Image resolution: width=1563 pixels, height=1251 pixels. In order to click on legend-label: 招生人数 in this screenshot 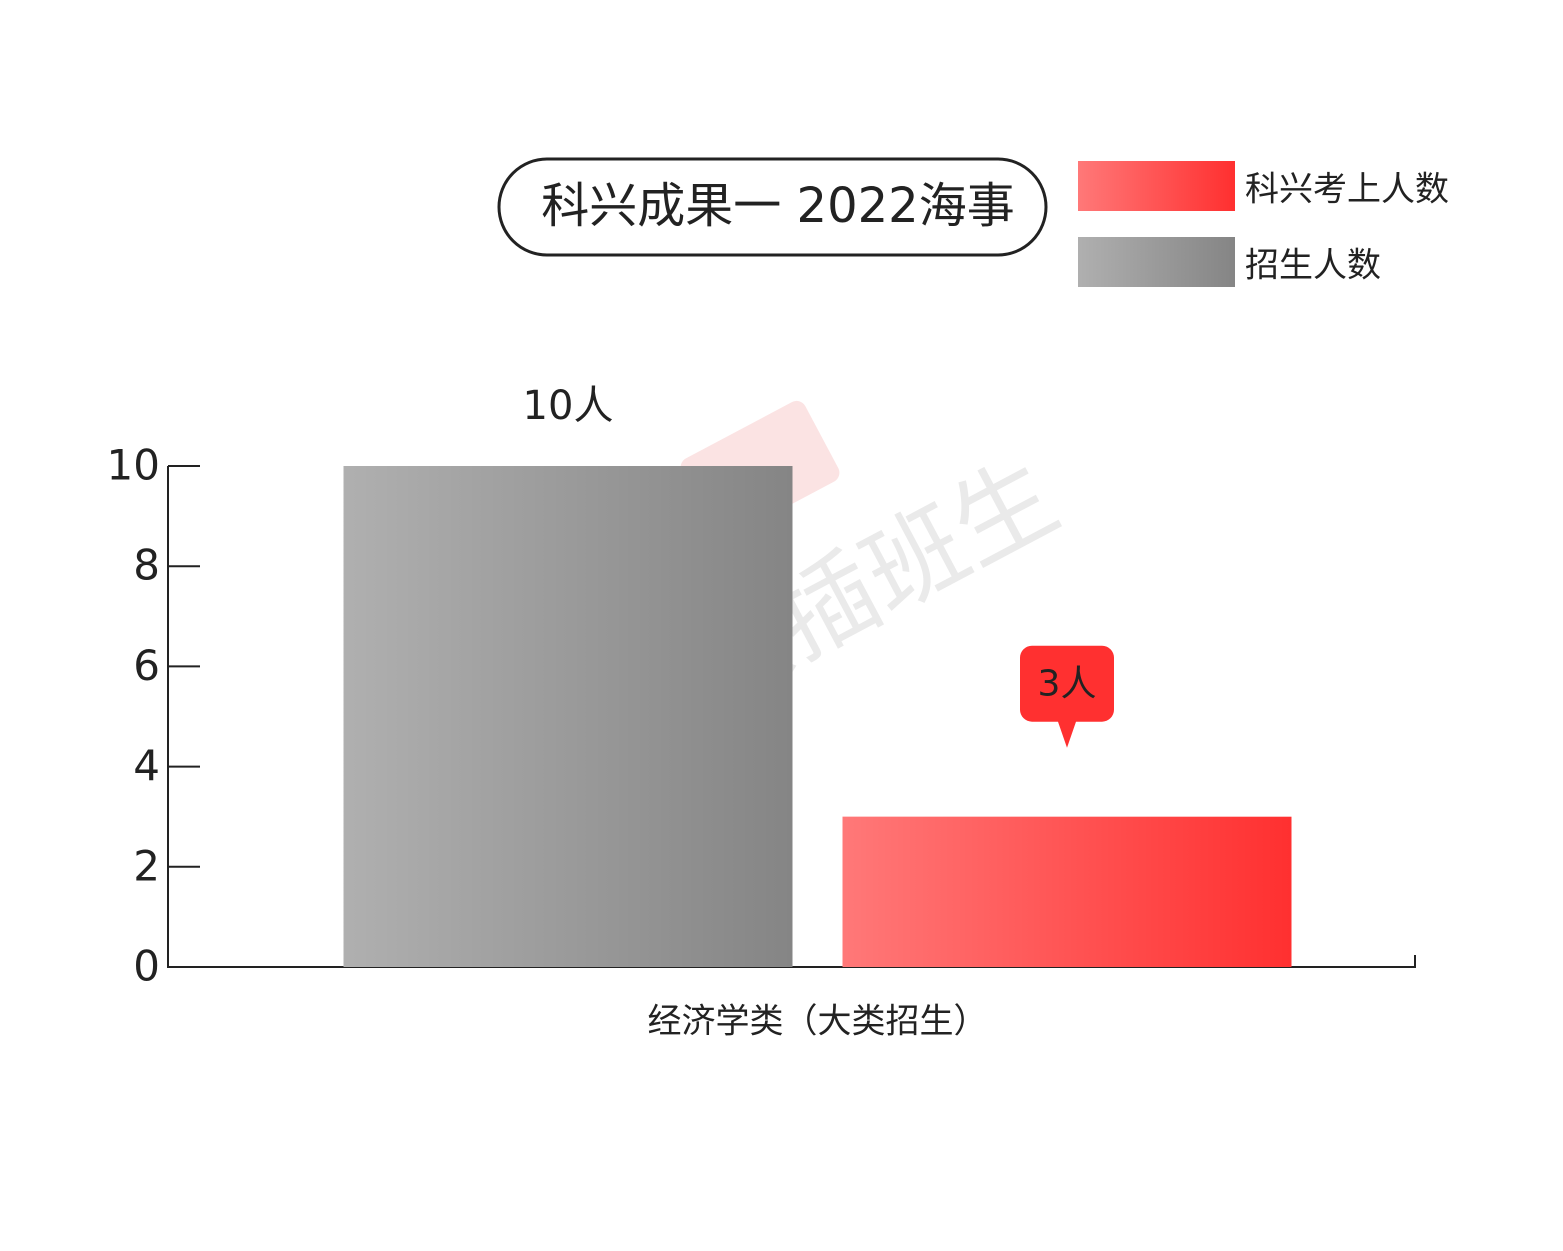, I will do `click(1313, 266)`.